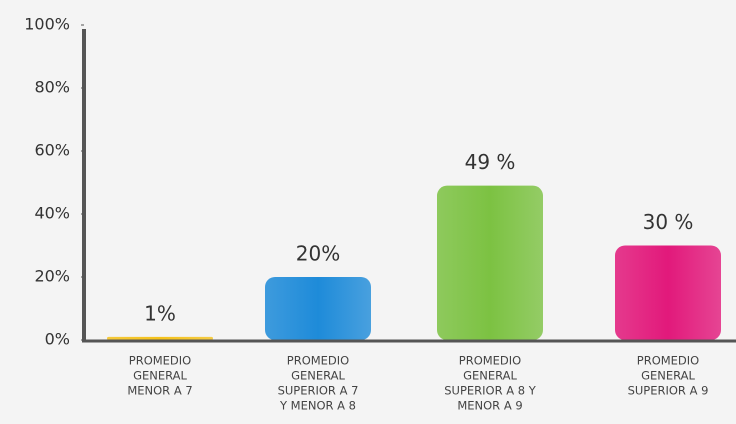 This screenshot has width=736, height=424. I want to click on x-tick-label: Y MENOR A 8, so click(317, 406).